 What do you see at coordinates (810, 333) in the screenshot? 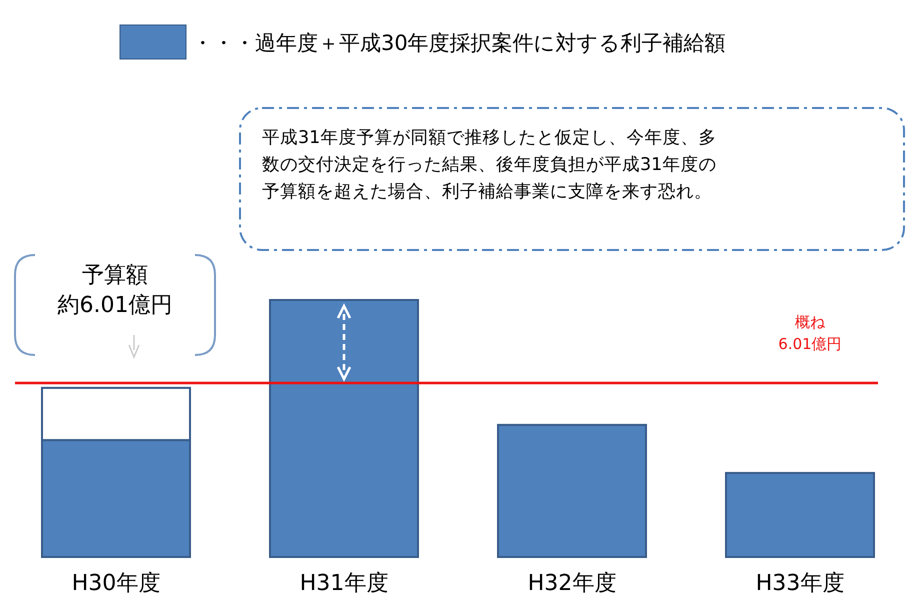
I see `ref-line-label: 概ね 6.01億円` at bounding box center [810, 333].